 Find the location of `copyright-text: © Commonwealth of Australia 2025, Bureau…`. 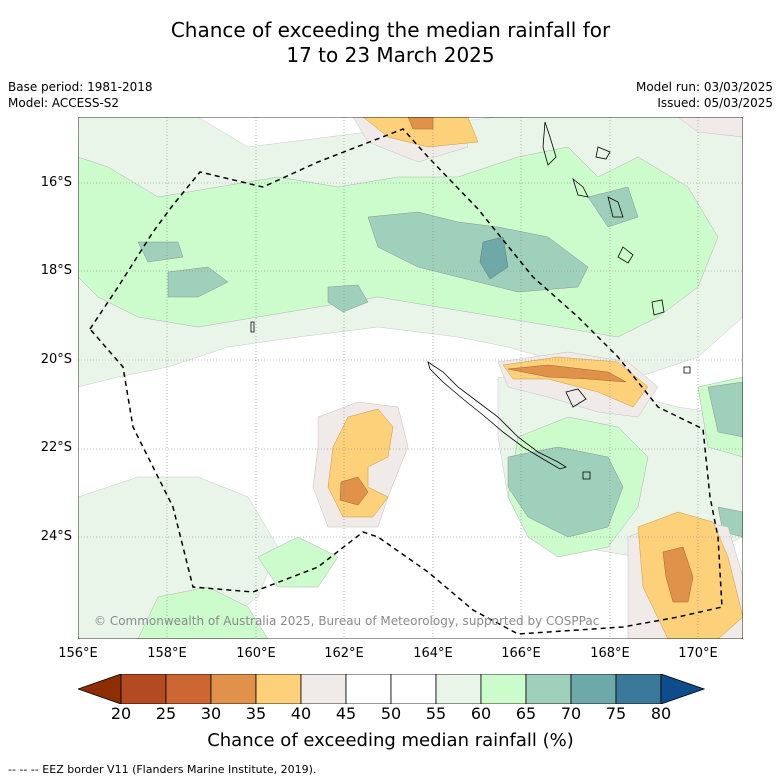

copyright-text: © Commonwealth of Australia 2025, Bureau… is located at coordinates (347, 621).